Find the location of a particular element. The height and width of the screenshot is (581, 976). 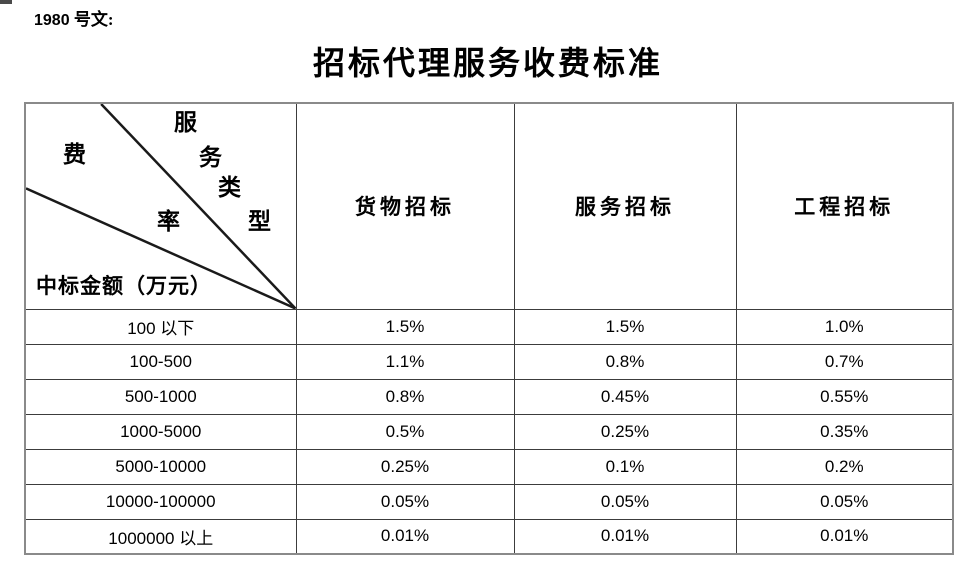

goods-rate-cell: 1.1% is located at coordinates (405, 361).